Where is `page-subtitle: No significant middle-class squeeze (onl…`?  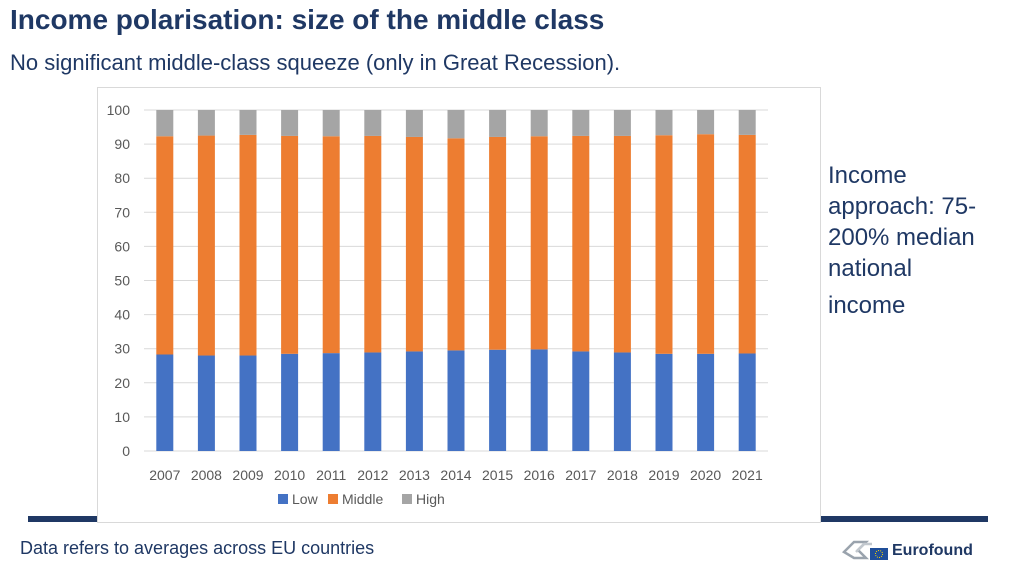
page-subtitle: No significant middle-class squeeze (onl… is located at coordinates (315, 62).